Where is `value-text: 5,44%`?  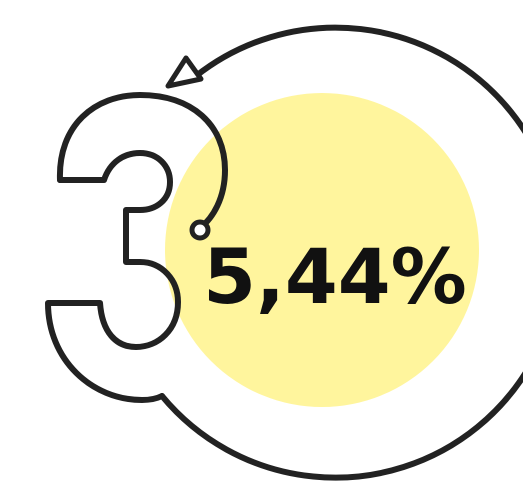
value-text: 5,44% is located at coordinates (335, 276).